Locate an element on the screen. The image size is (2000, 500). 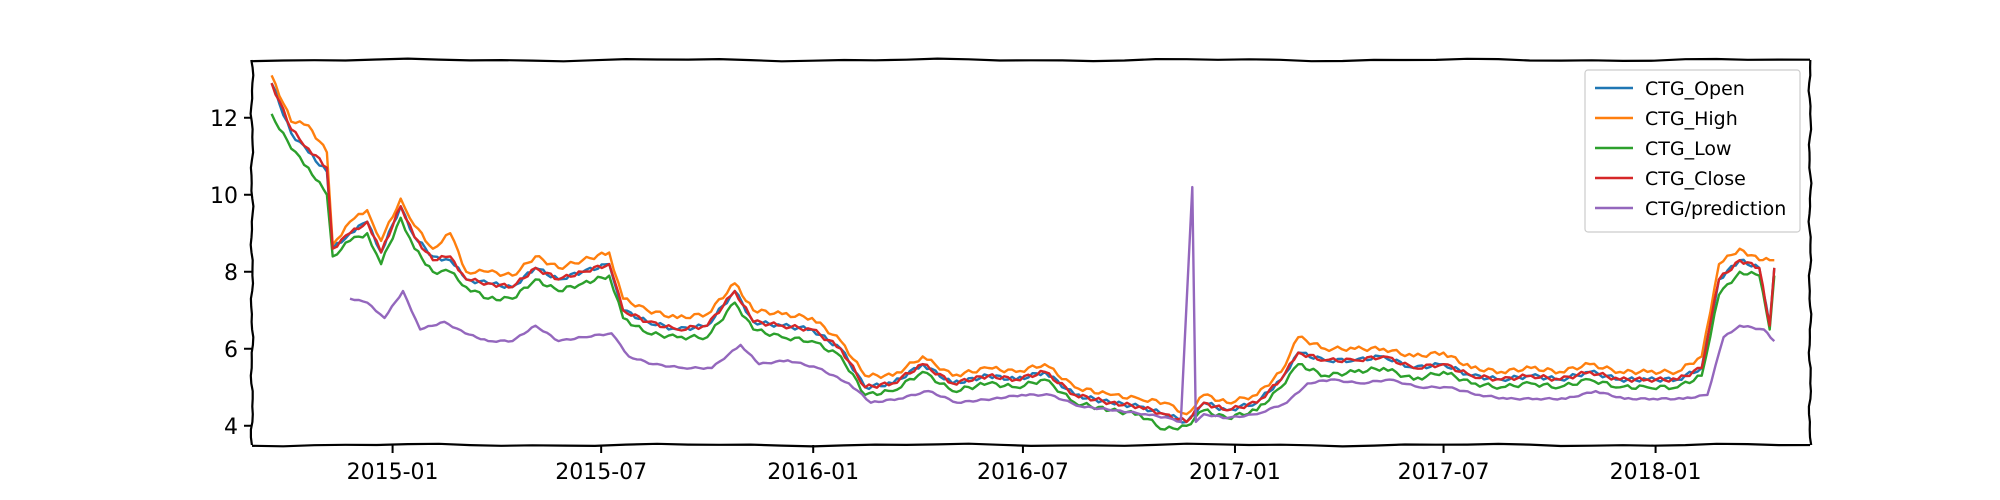
legend-label: CTG_High is located at coordinates (1691, 119).